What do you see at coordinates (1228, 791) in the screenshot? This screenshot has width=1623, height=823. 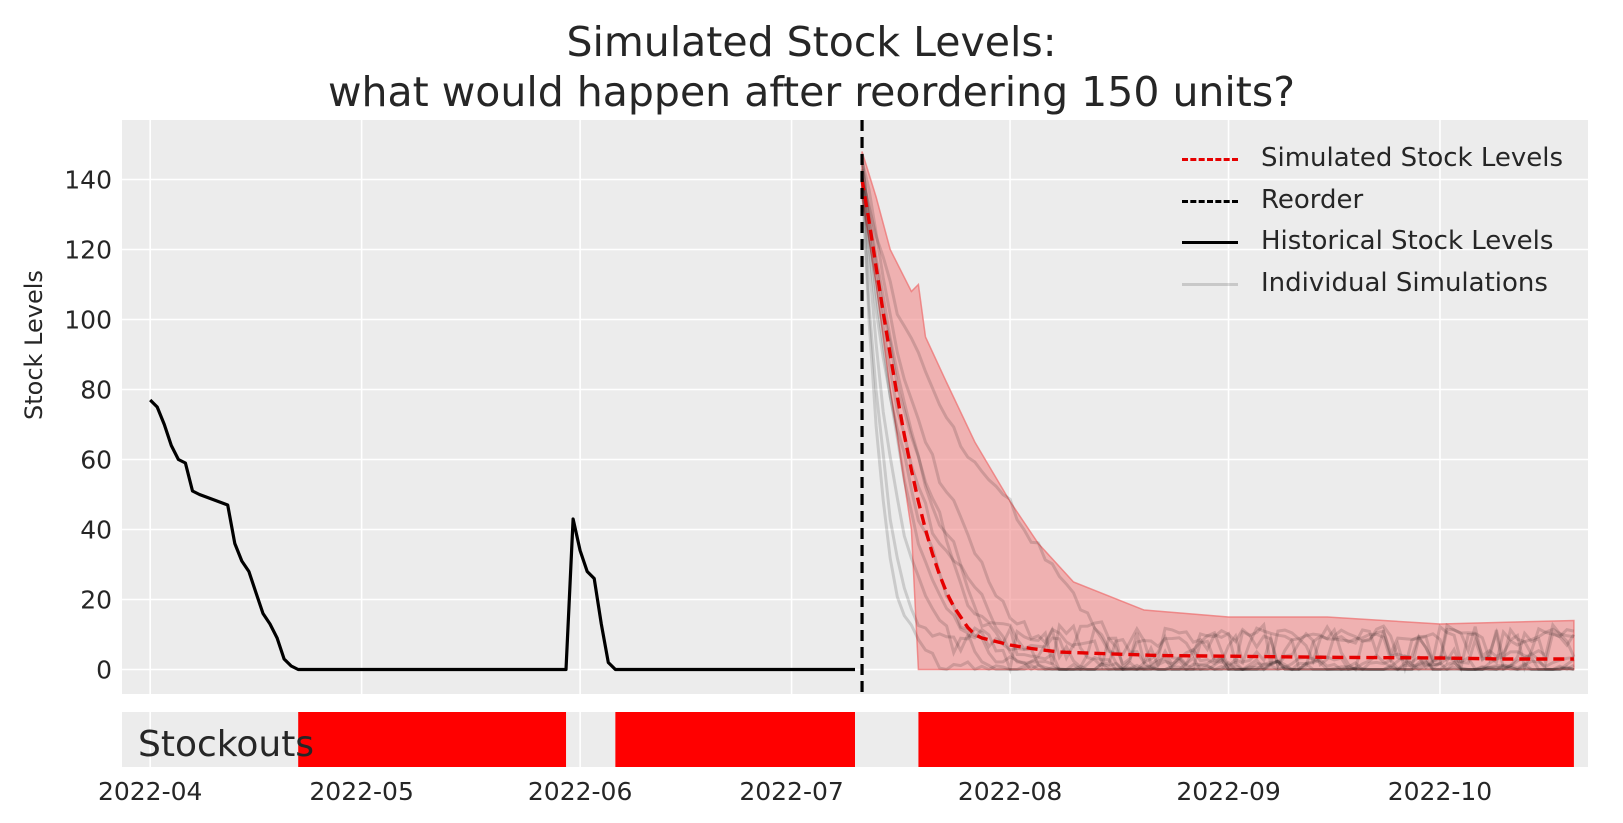 I see `x-tick-label: 2022-09` at bounding box center [1228, 791].